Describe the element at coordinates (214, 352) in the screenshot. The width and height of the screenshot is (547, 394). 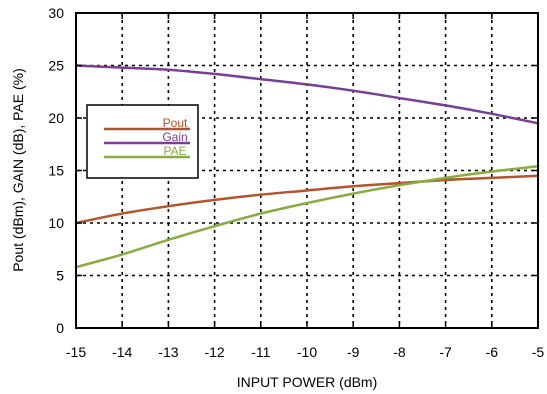
I see `x-tick-label: -12` at that location.